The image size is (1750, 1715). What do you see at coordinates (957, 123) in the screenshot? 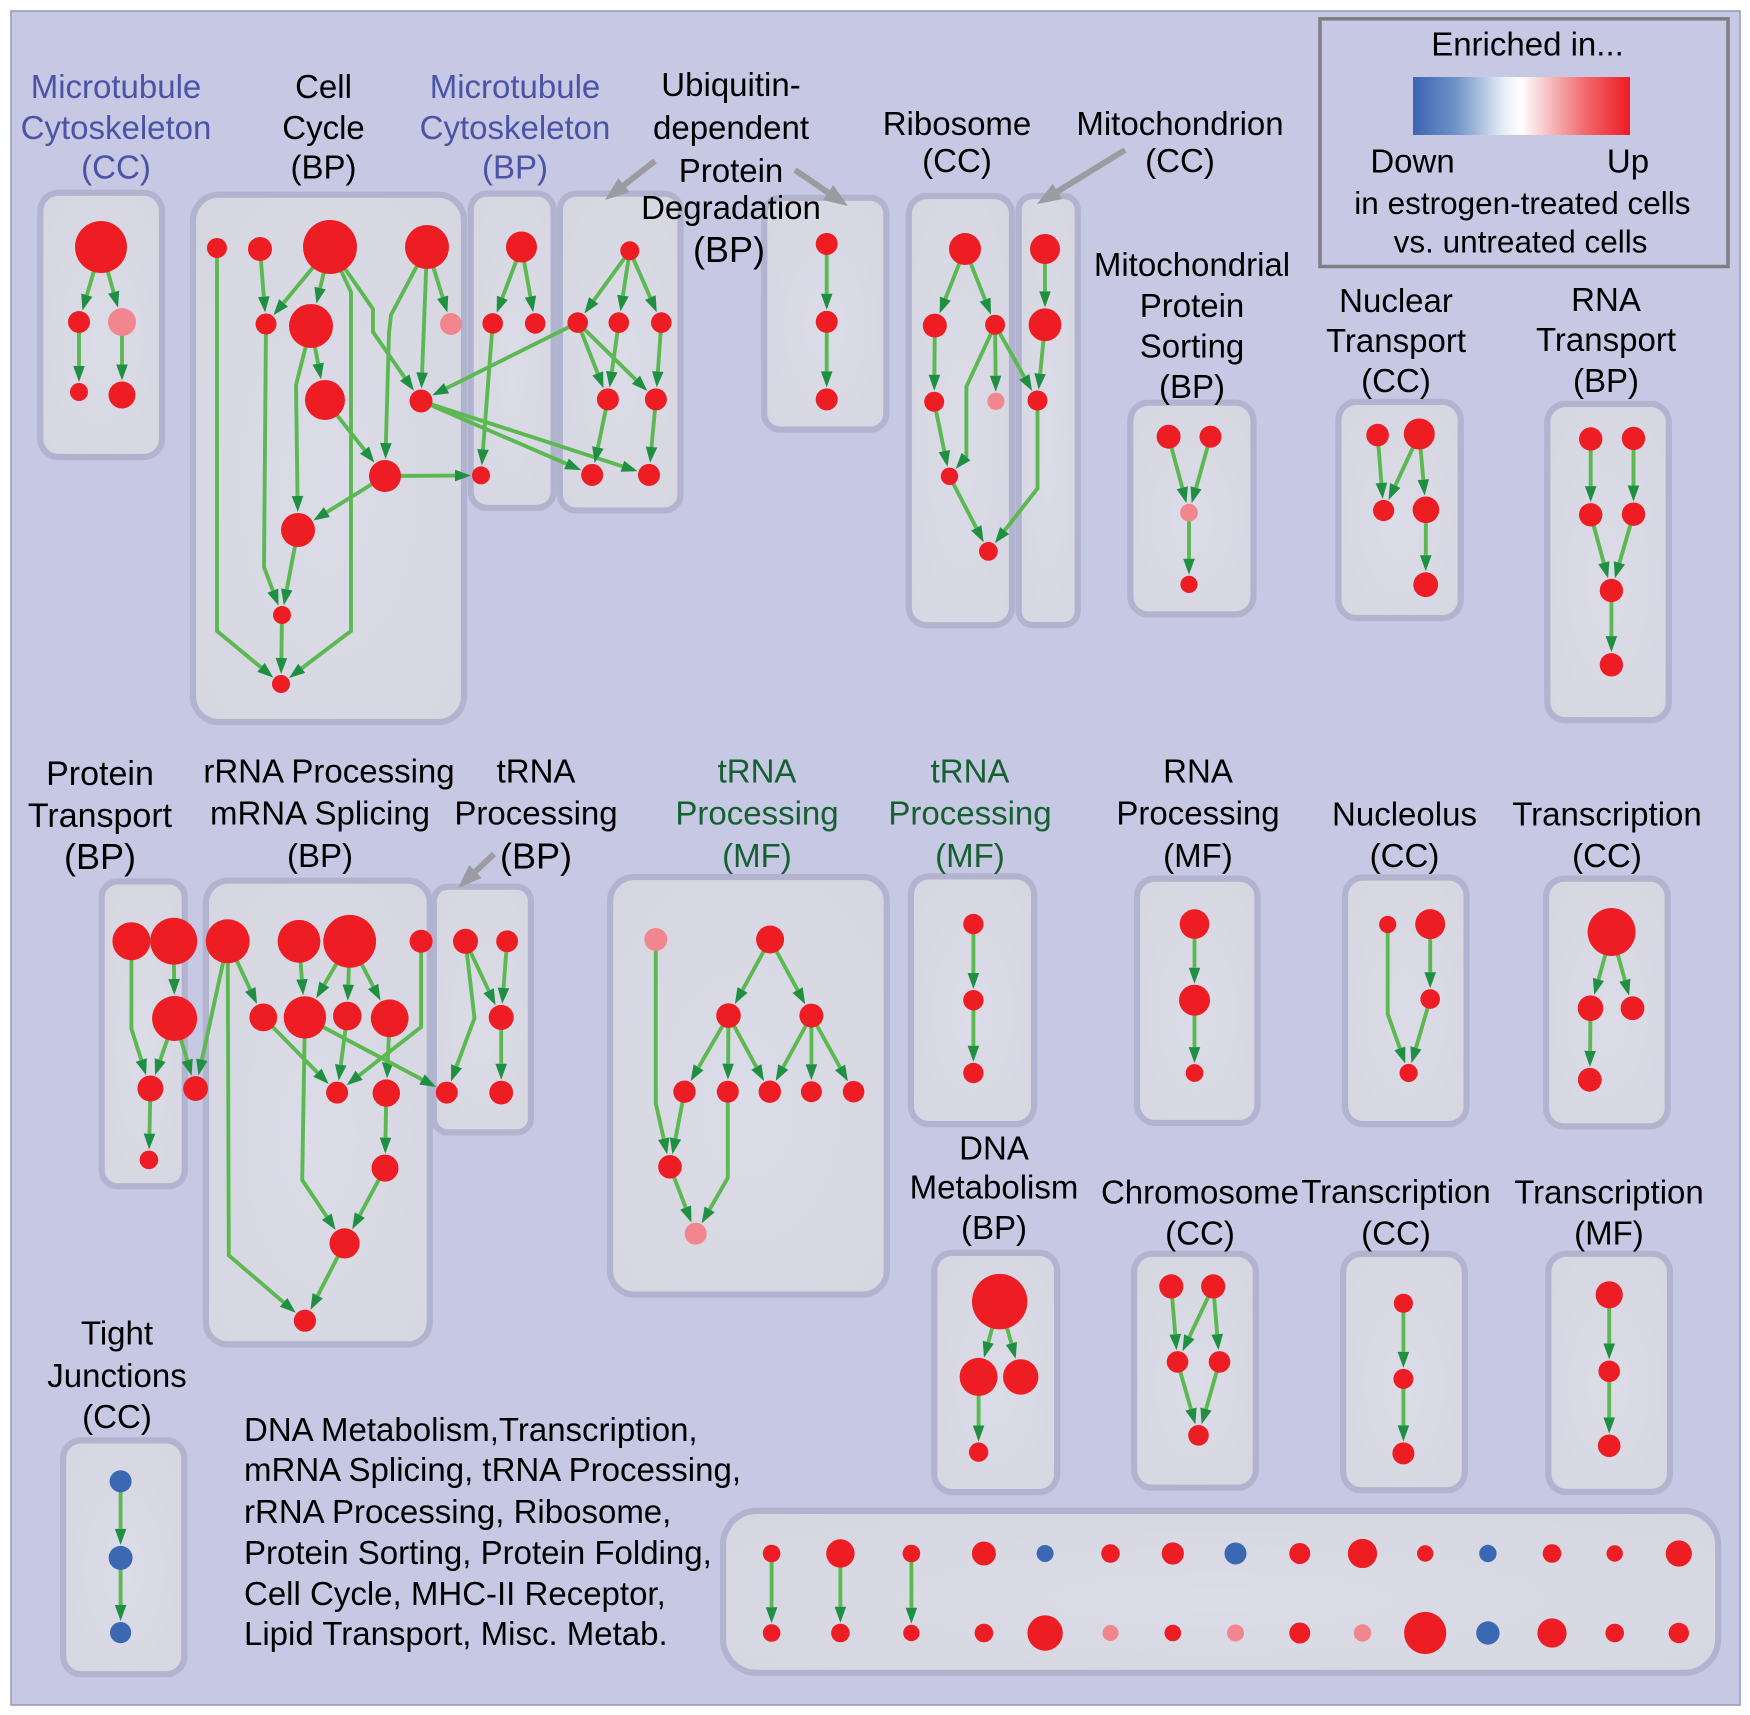
I see `svg-text: Ribosome` at bounding box center [957, 123].